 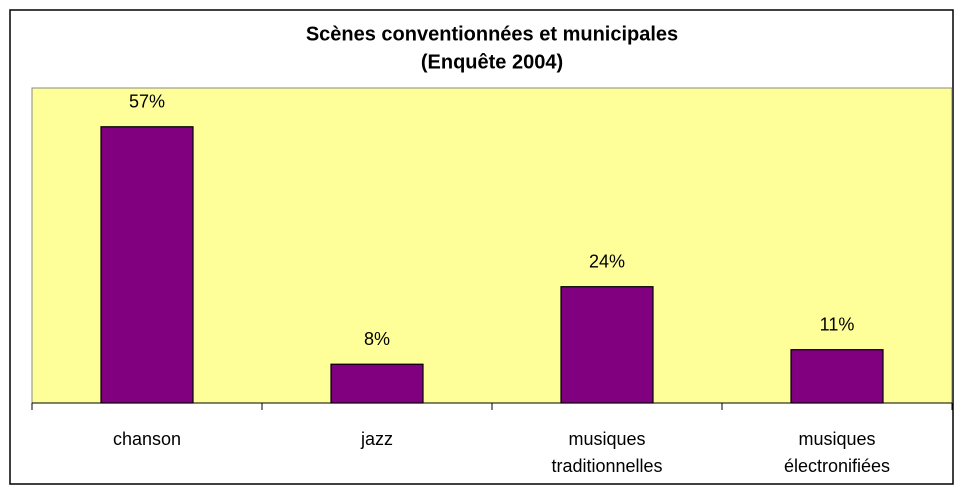 I want to click on chart-subtitle: (Enquête 2004), so click(x=492, y=62).